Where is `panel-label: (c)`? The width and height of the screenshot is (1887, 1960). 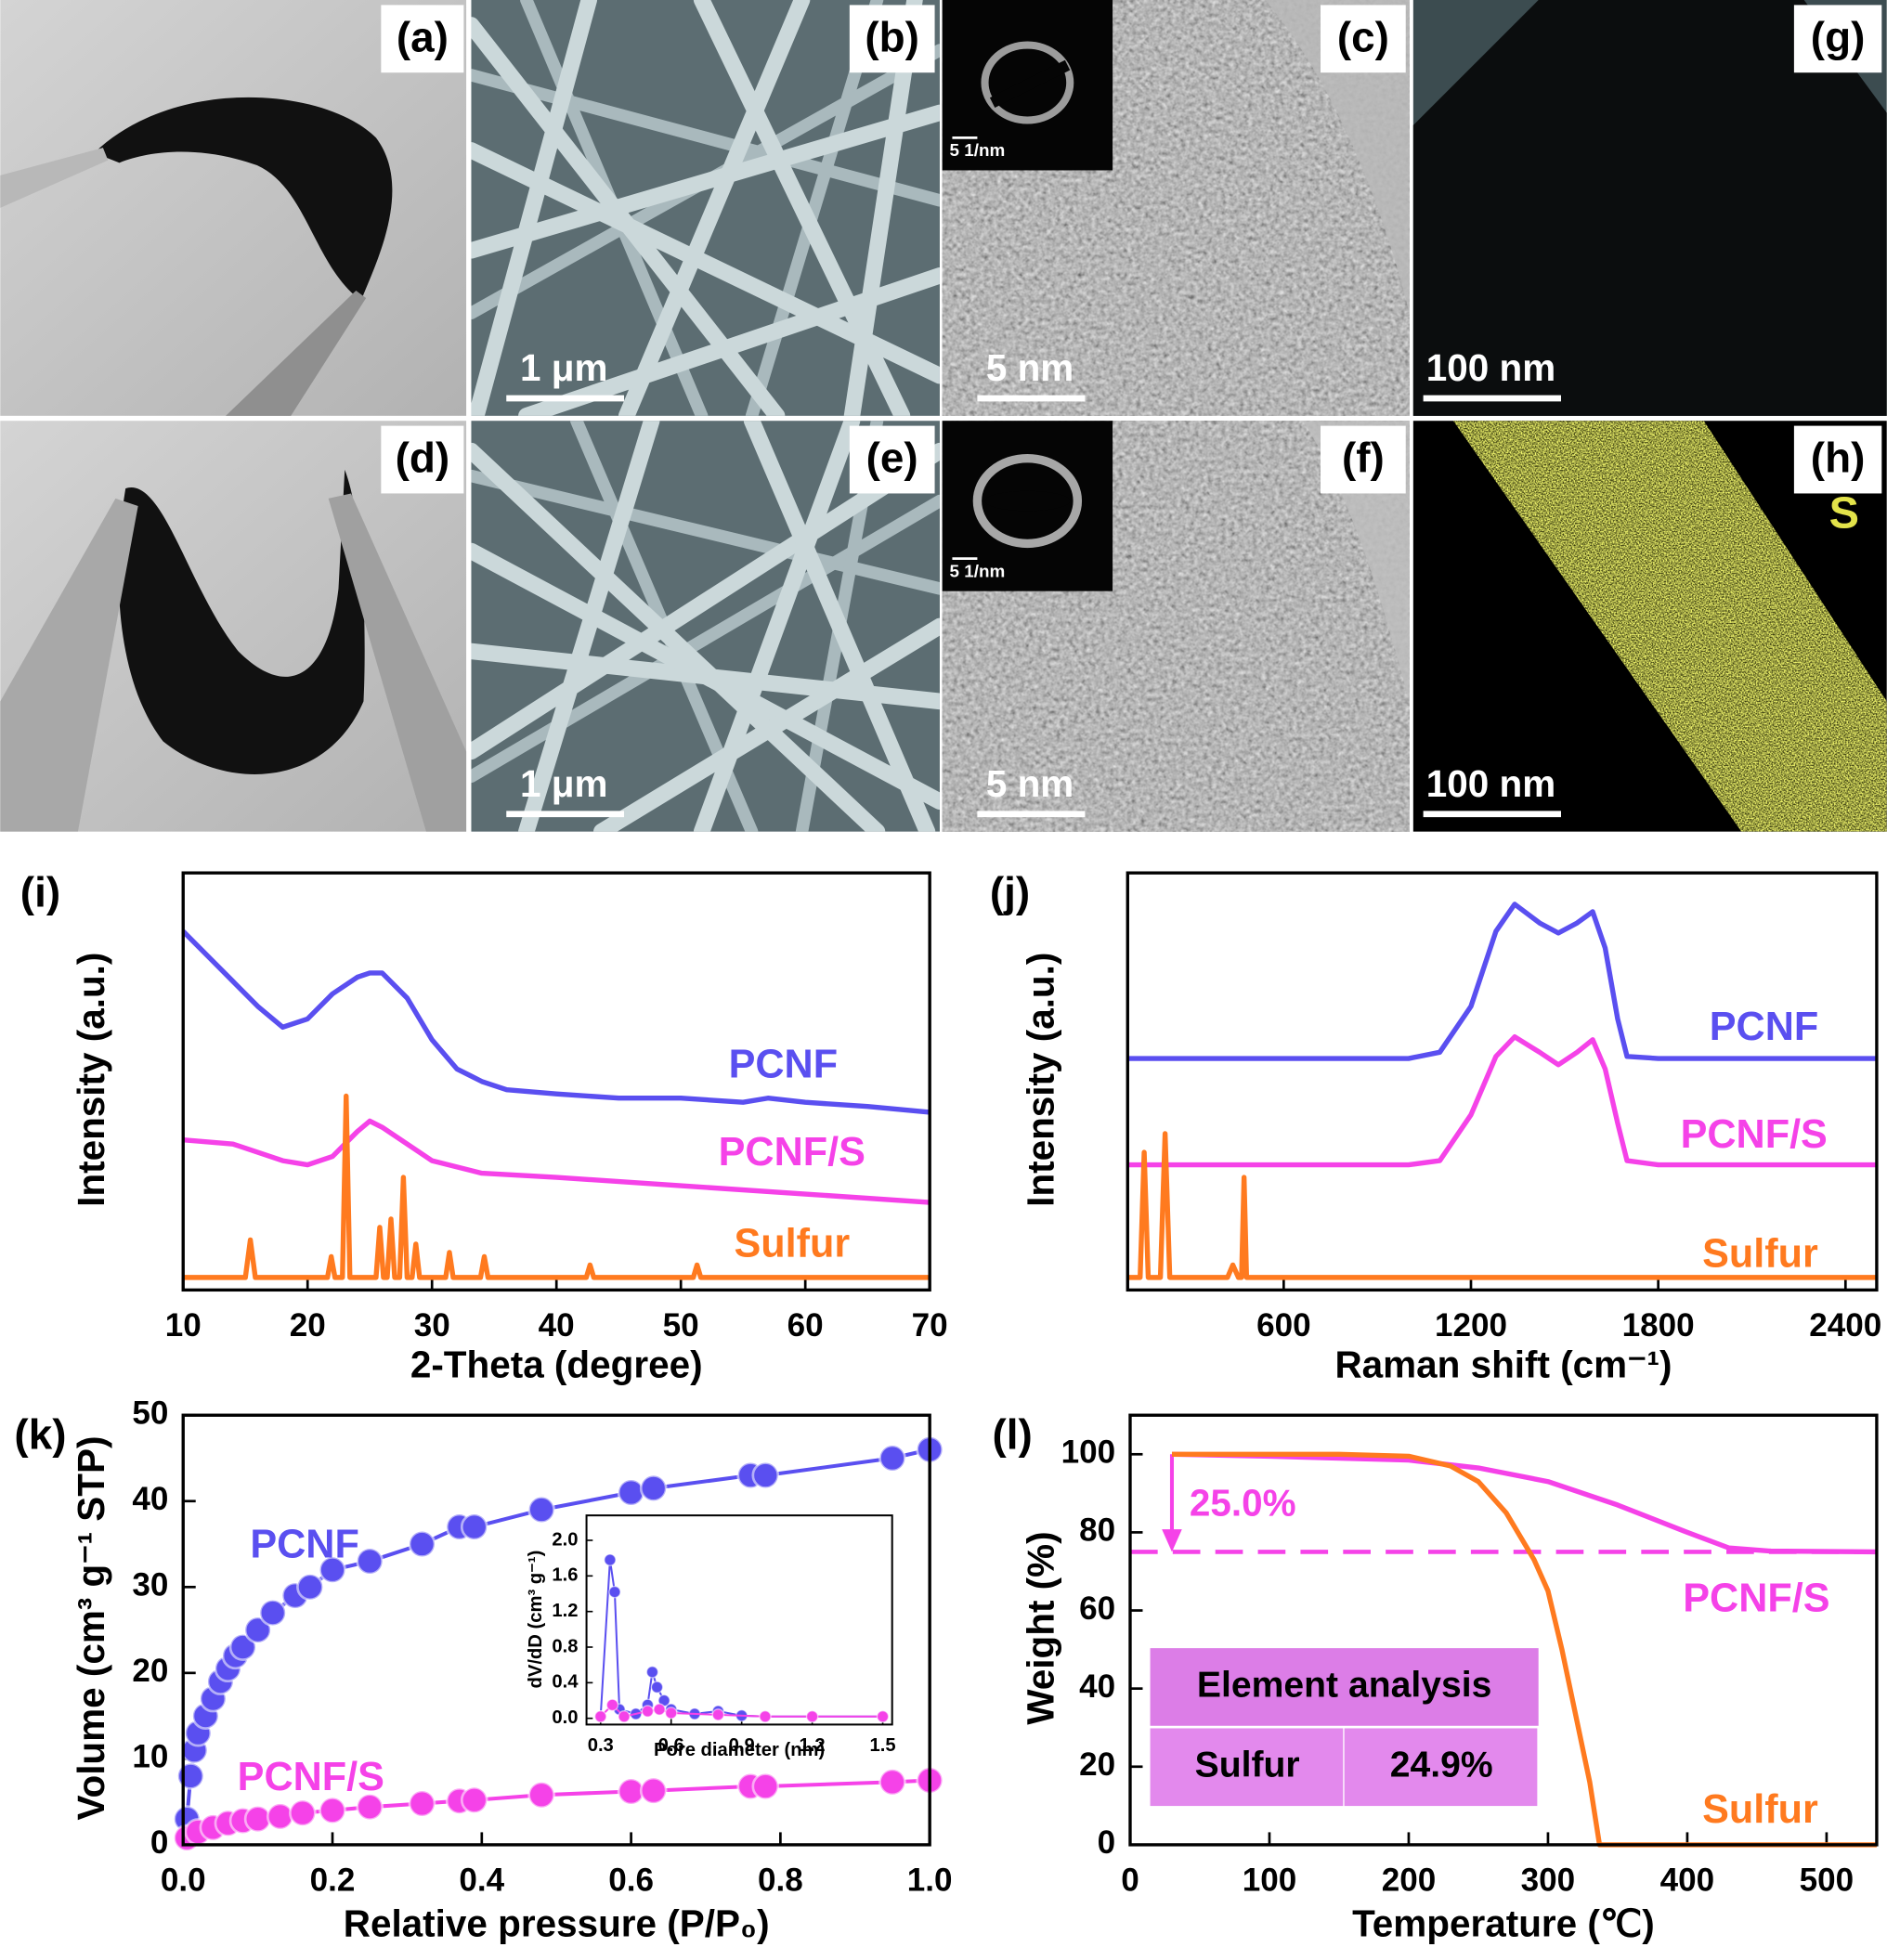 panel-label: (c) is located at coordinates (1363, 36).